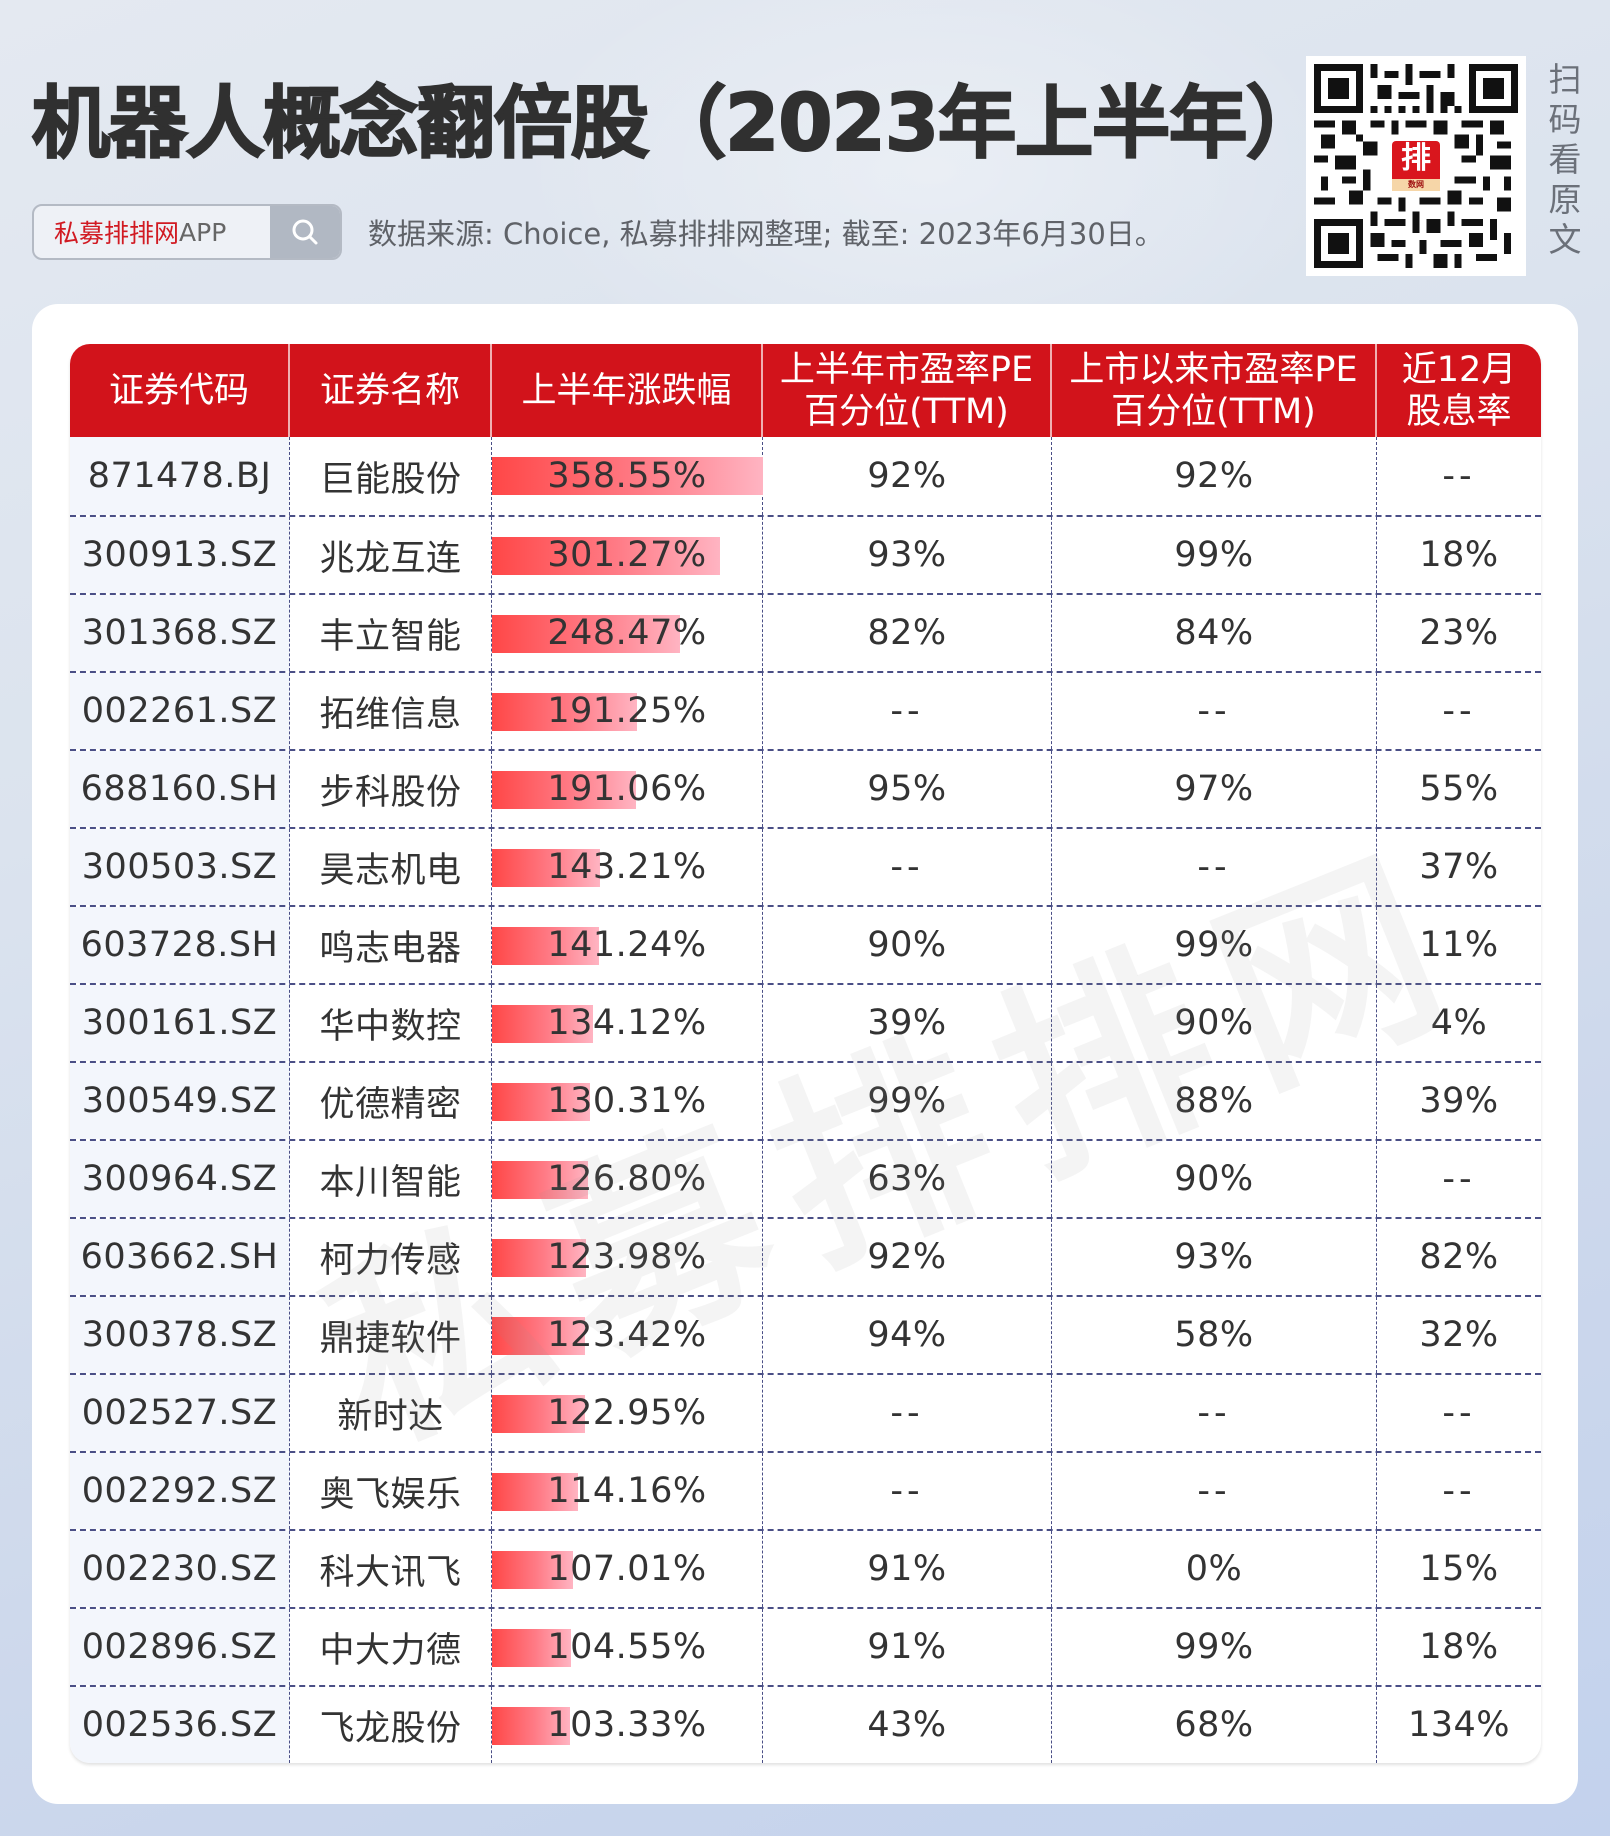  I want to click on column-header-change: 上半年涨跌幅, so click(627, 390).